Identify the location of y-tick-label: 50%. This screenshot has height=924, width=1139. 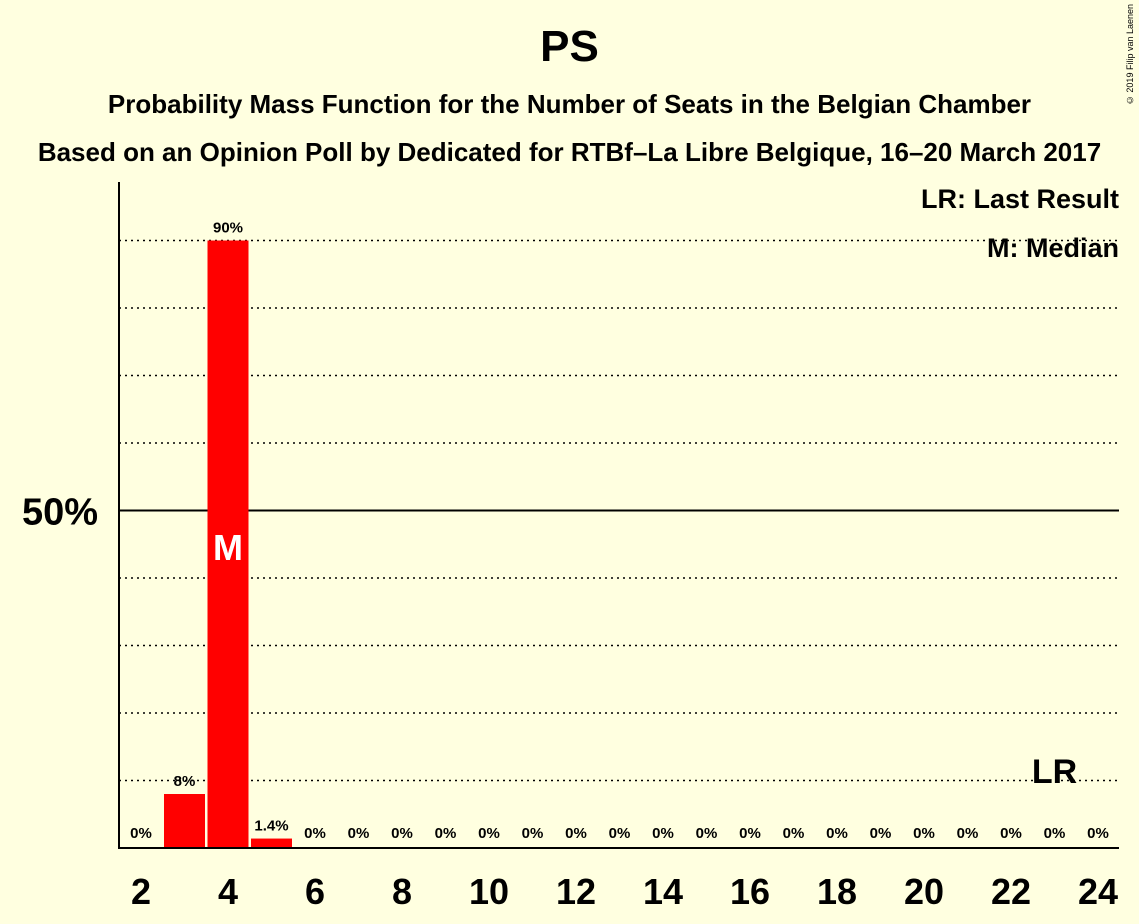
(60, 513).